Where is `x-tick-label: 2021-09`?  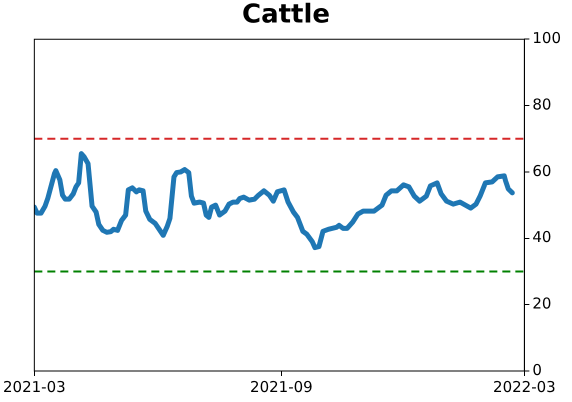 x-tick-label: 2021-09 is located at coordinates (281, 387).